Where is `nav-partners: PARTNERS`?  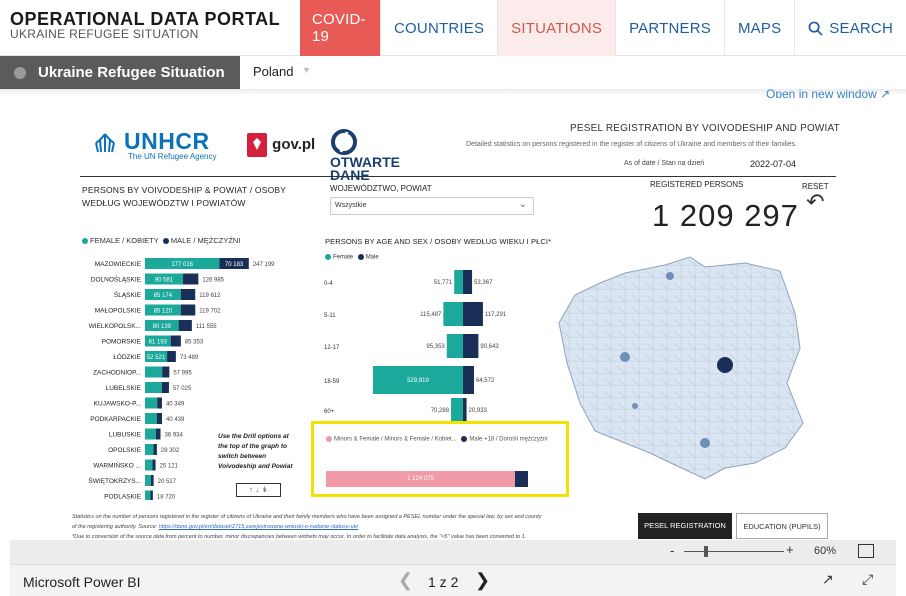
nav-partners: PARTNERS is located at coordinates (669, 28).